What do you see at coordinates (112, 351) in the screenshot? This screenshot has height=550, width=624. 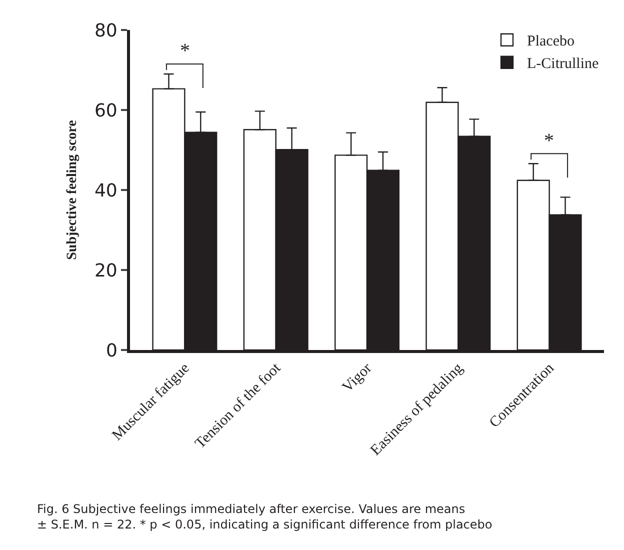 I see `y-tick-label: 0` at bounding box center [112, 351].